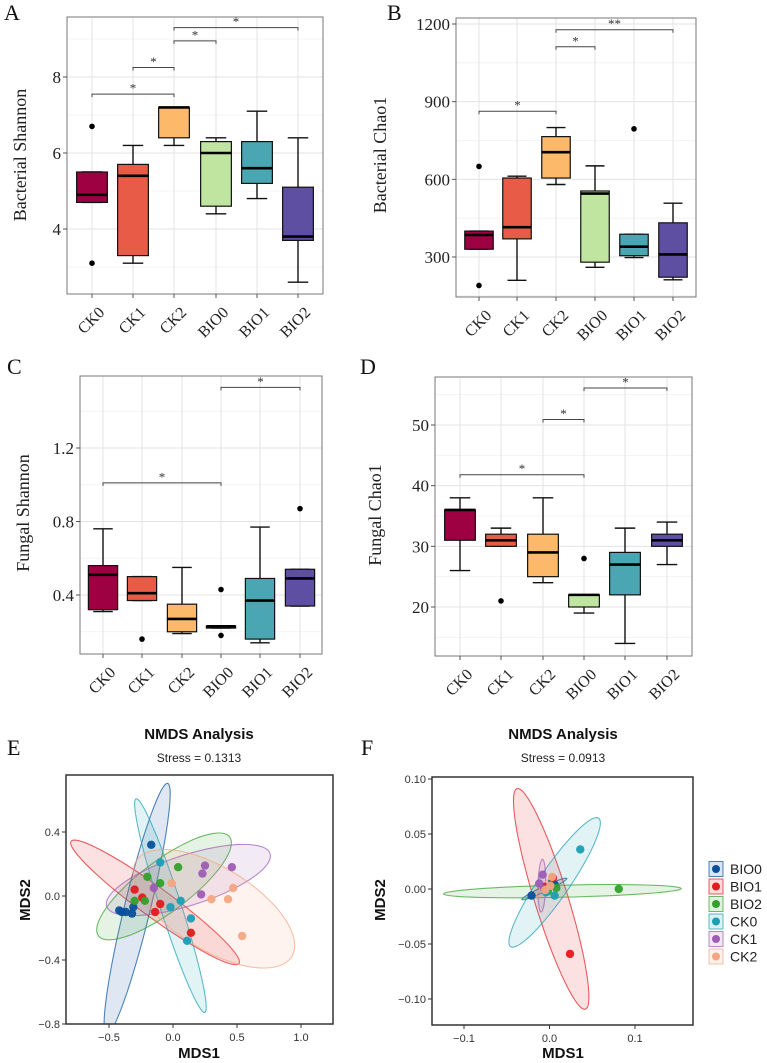 Image resolution: width=767 pixels, height=1063 pixels. Describe the element at coordinates (625, 586) in the screenshot. I see `box-bio1` at that location.